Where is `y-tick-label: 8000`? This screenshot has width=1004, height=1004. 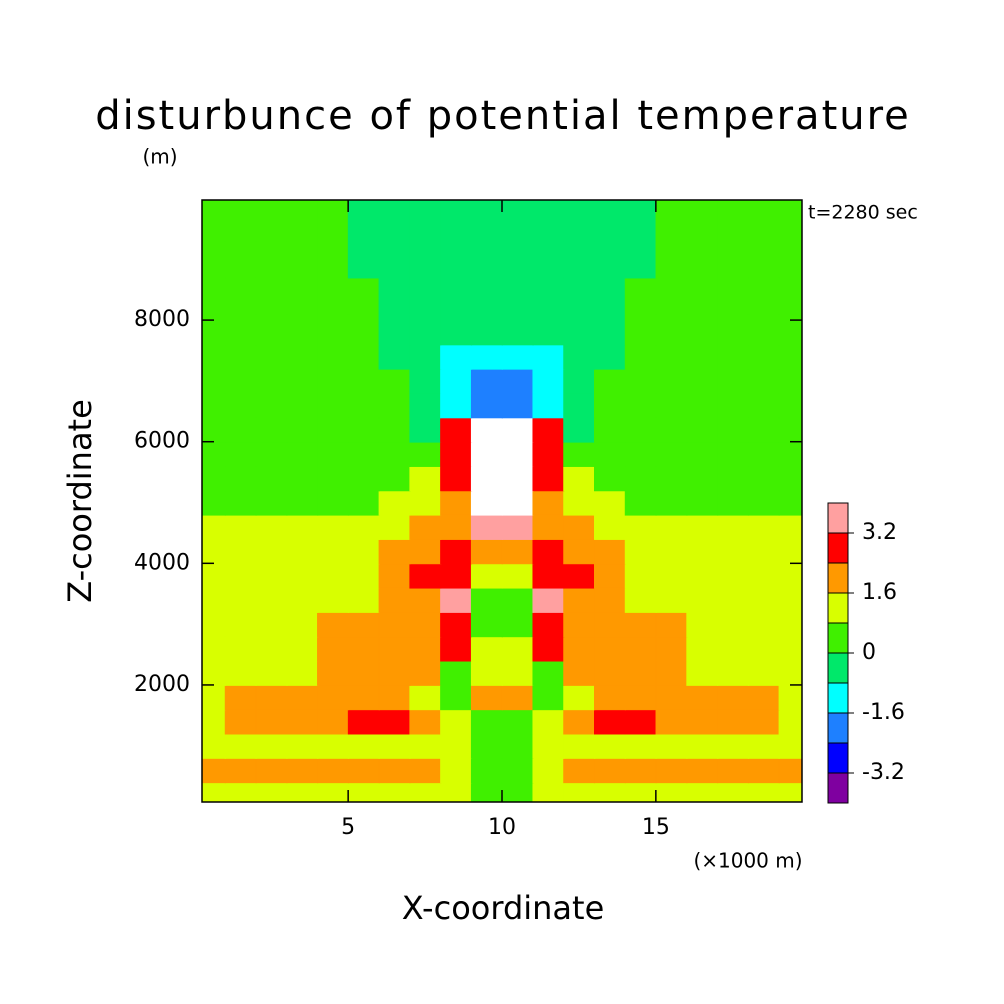
y-tick-label: 8000 is located at coordinates (162, 319).